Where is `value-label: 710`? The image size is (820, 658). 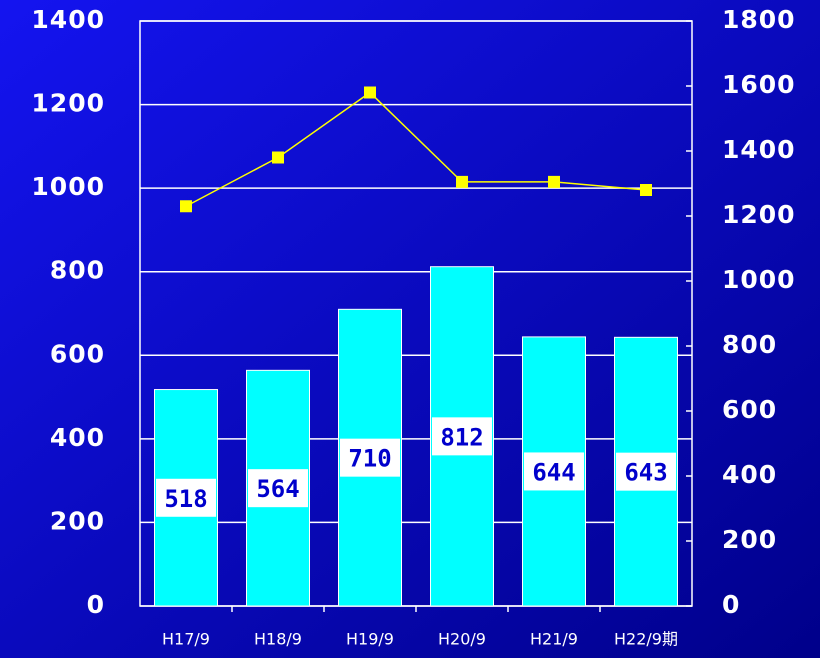 value-label: 710 is located at coordinates (369, 459).